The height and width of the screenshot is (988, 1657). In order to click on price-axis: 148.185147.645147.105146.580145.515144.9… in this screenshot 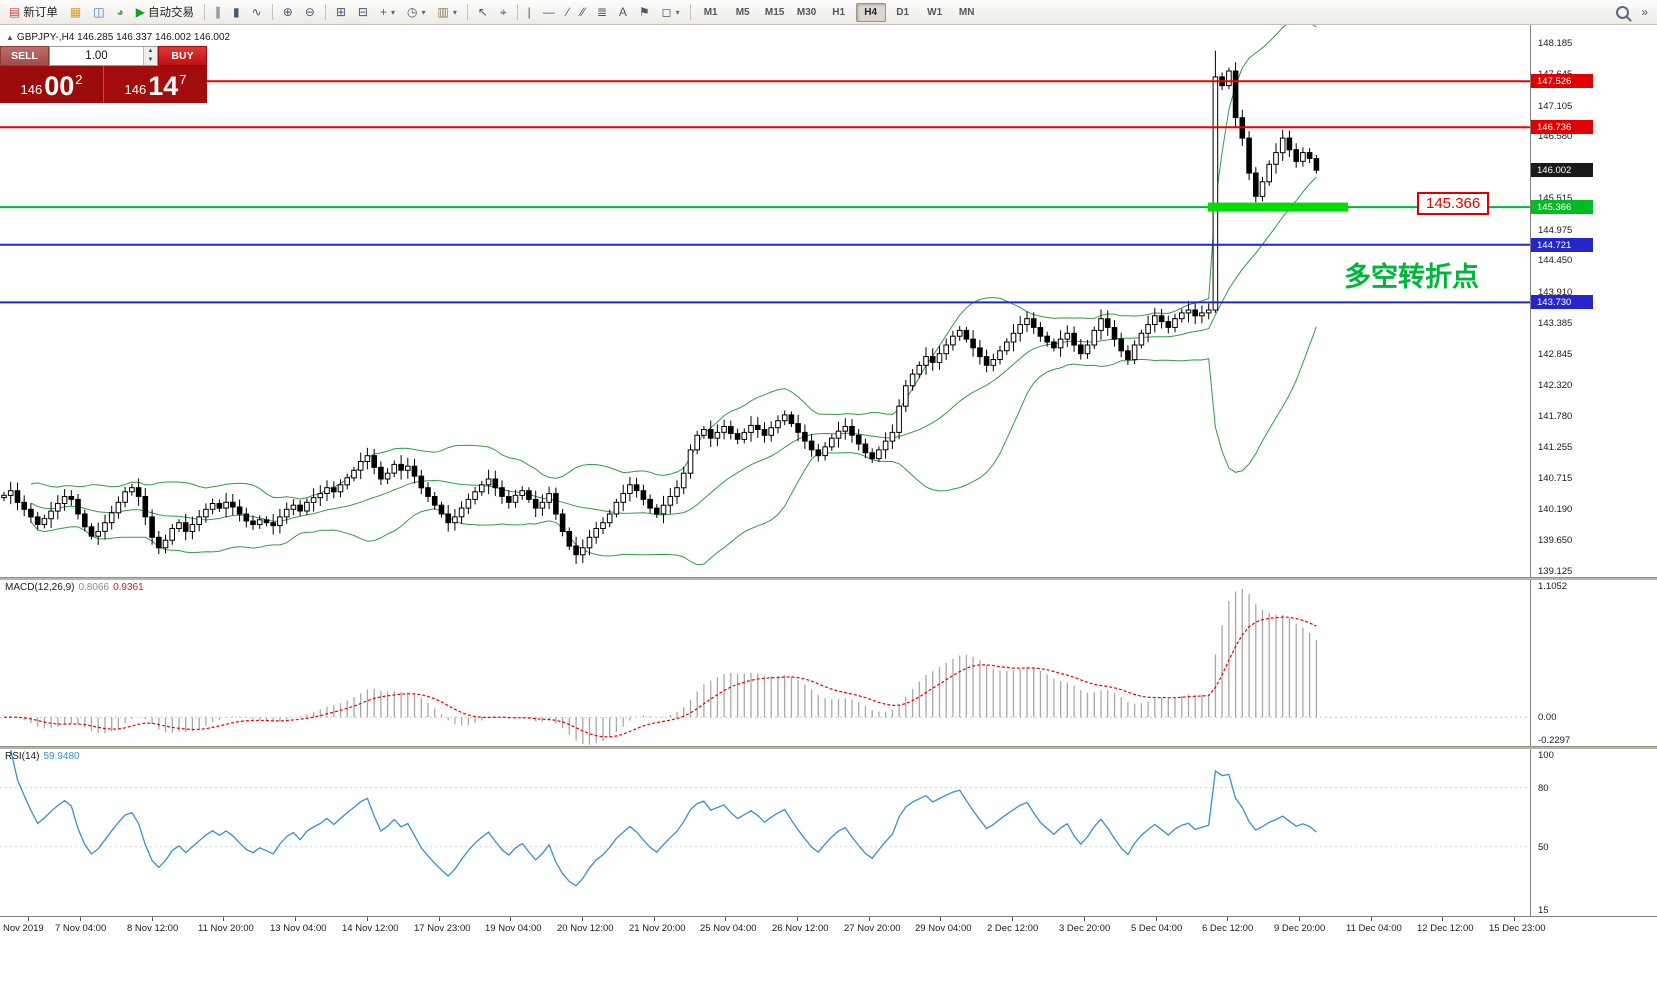, I will do `click(1593, 470)`.